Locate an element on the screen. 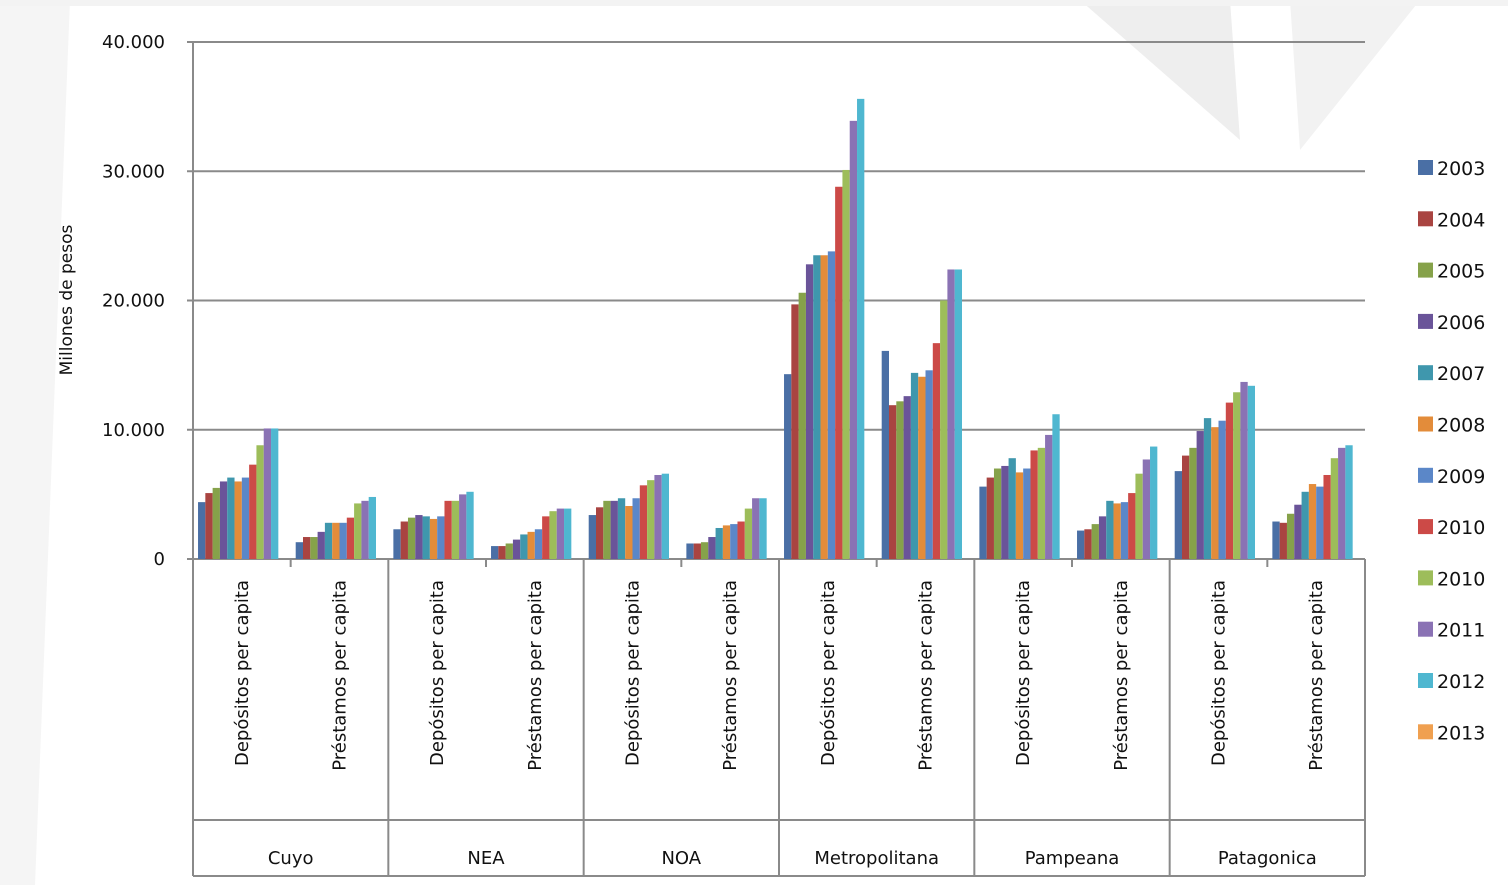  y-tick-label: 40.000 is located at coordinates (133, 42).